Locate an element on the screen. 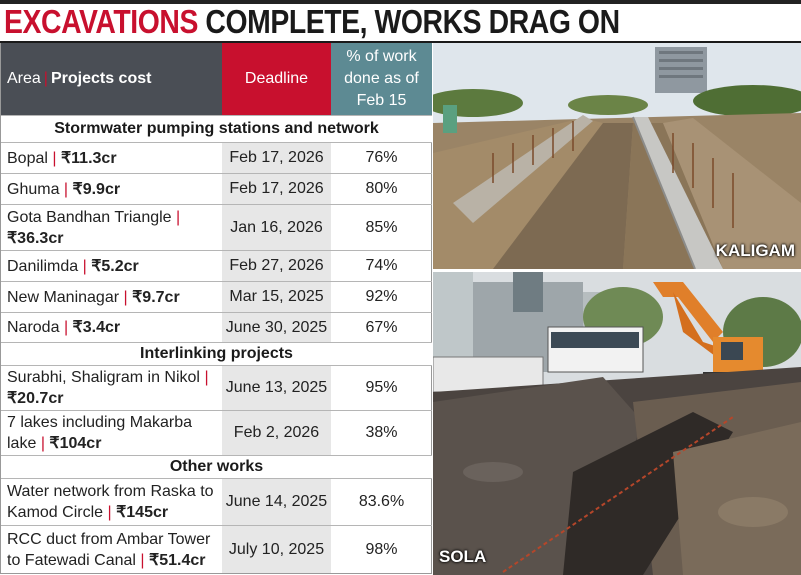  project-cost: ₹145cr is located at coordinates (142, 512).